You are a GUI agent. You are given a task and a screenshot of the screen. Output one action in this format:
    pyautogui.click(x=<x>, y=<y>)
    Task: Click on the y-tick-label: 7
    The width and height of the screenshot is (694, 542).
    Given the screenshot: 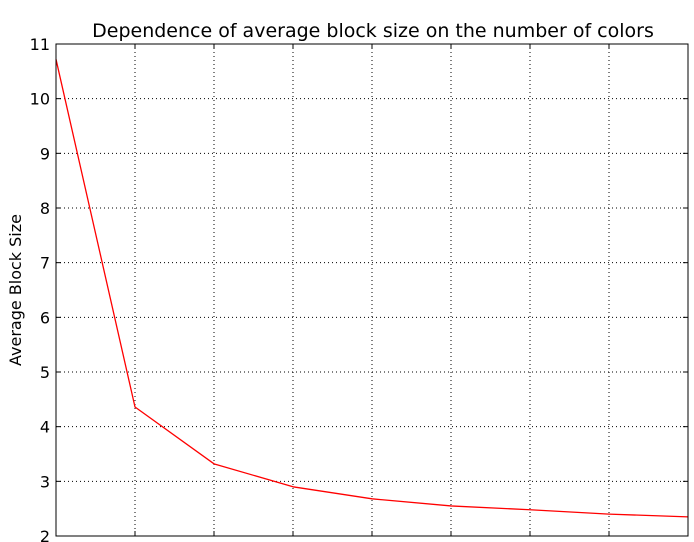 What is the action you would take?
    pyautogui.click(x=45, y=263)
    